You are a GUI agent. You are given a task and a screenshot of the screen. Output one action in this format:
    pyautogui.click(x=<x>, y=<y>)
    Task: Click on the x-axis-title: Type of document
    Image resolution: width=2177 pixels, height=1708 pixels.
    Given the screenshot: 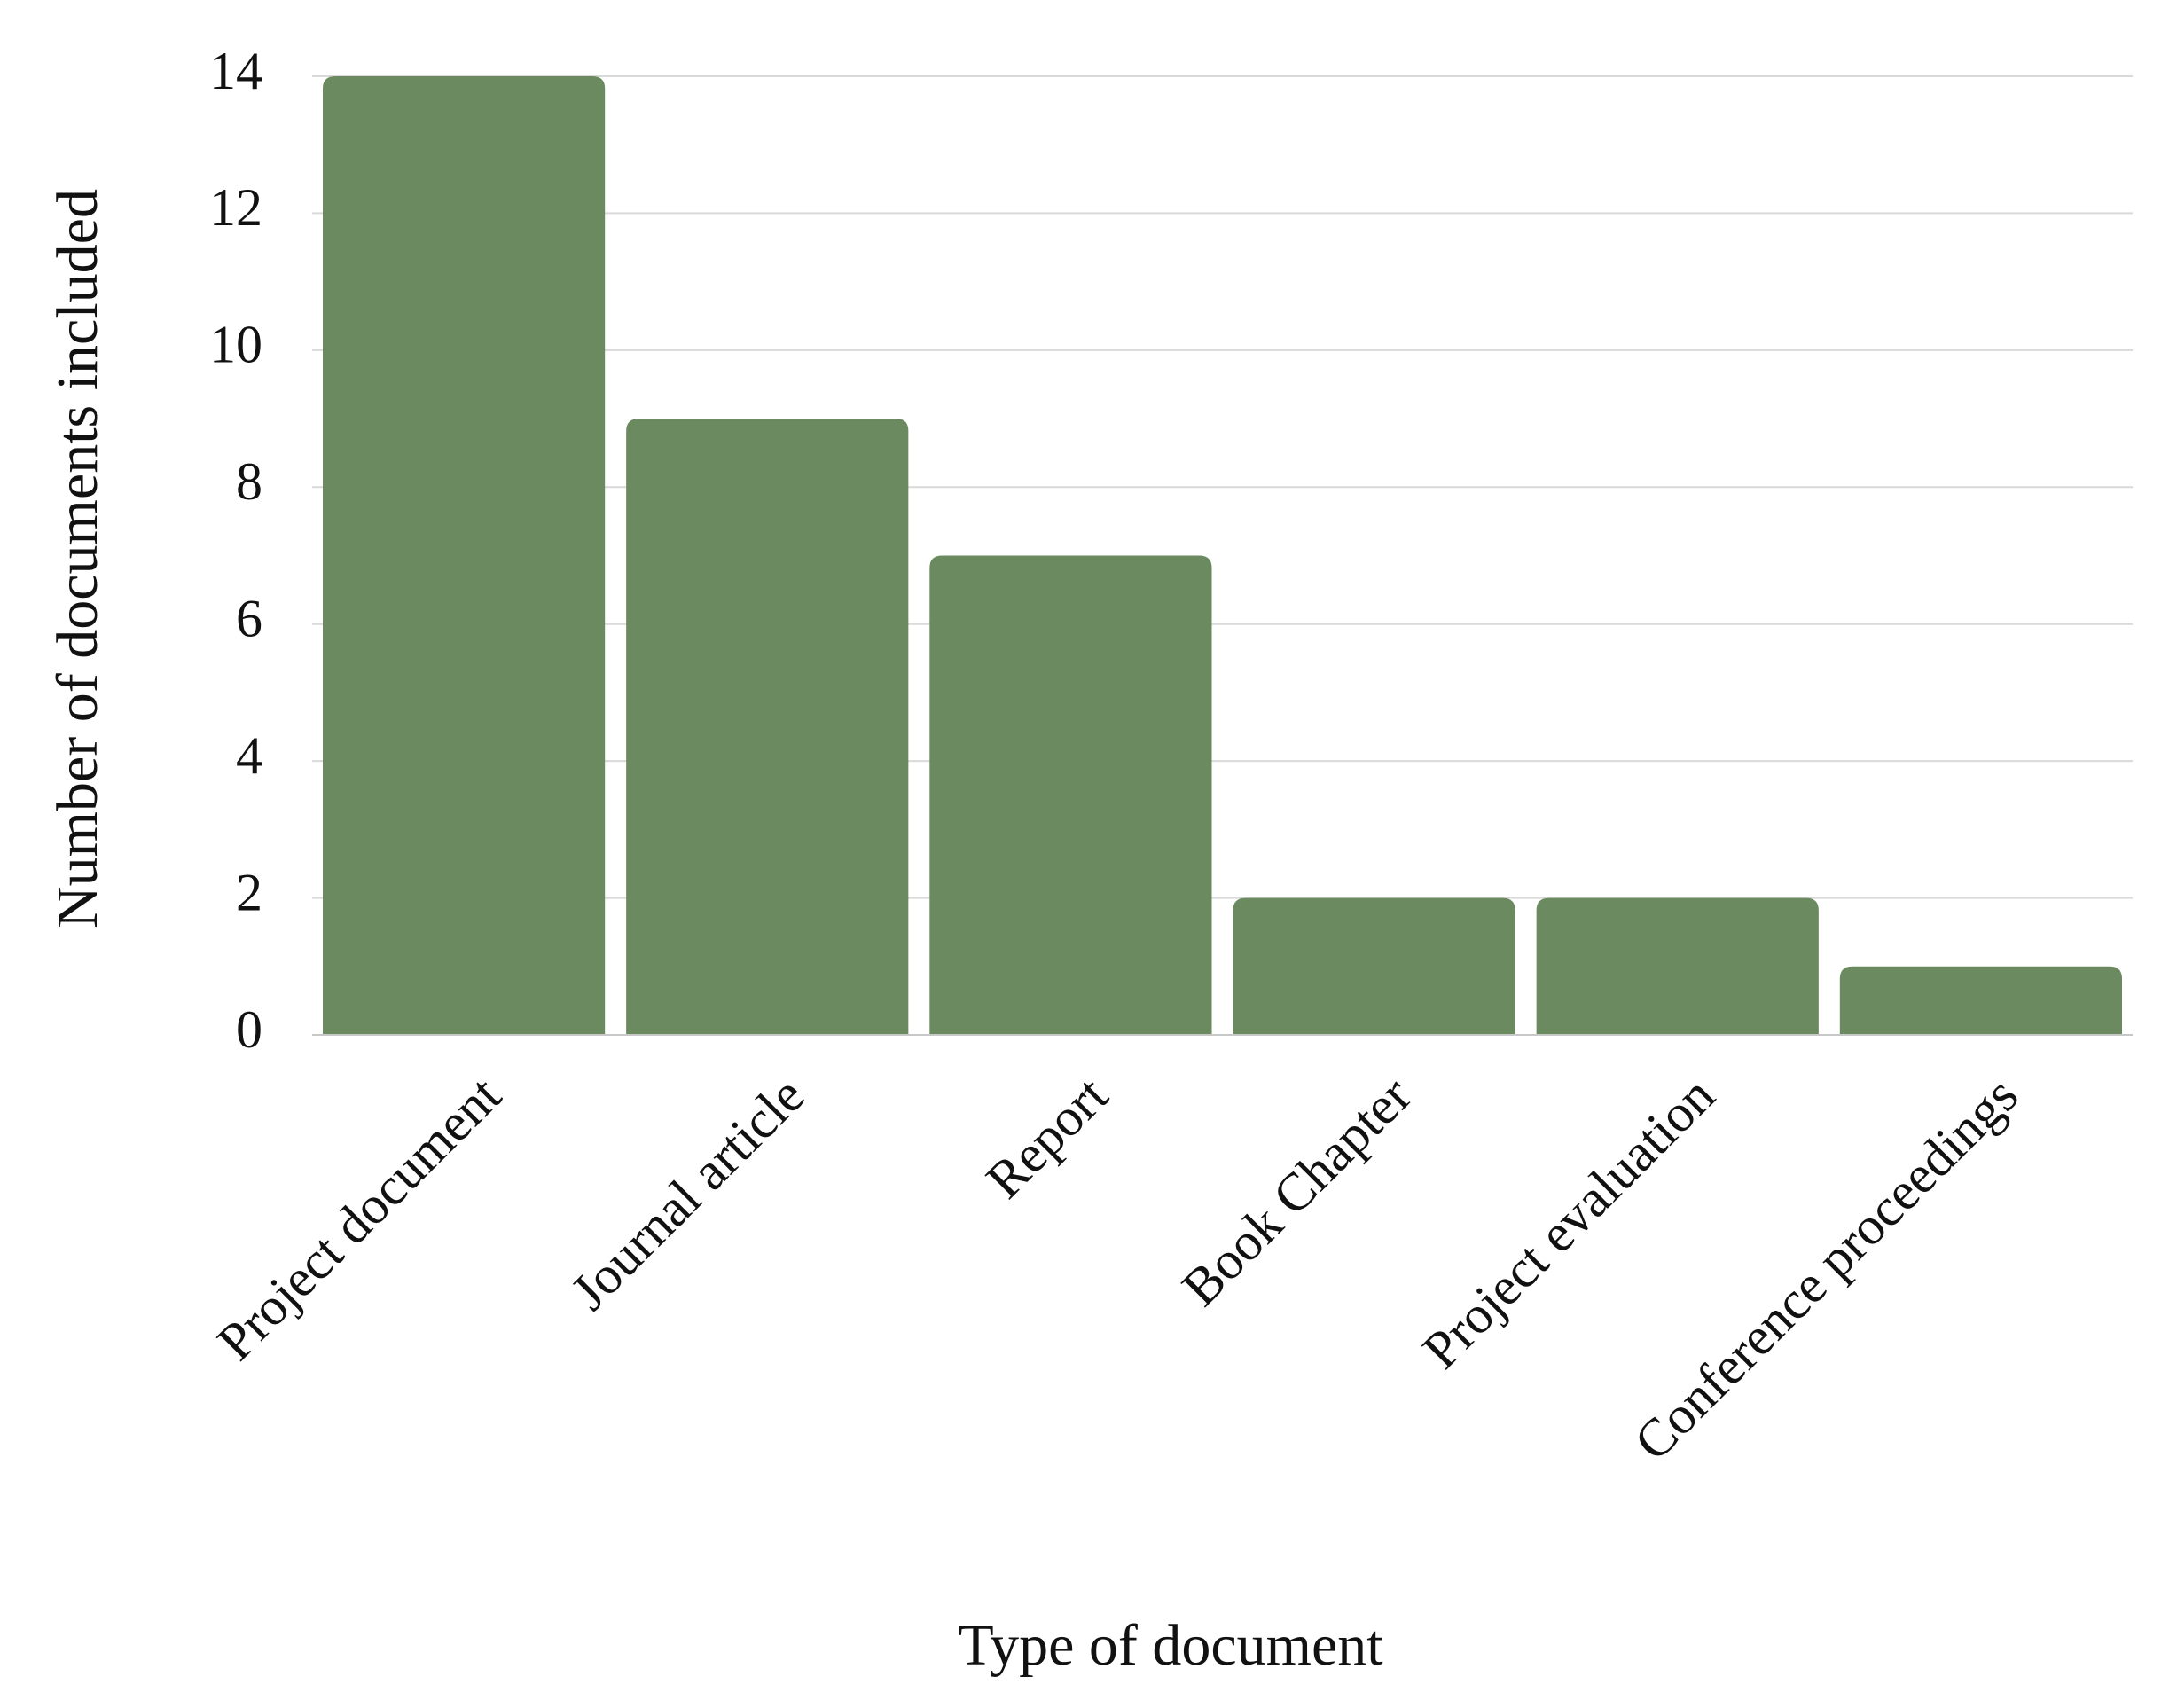 What is the action you would take?
    pyautogui.click(x=1170, y=1646)
    